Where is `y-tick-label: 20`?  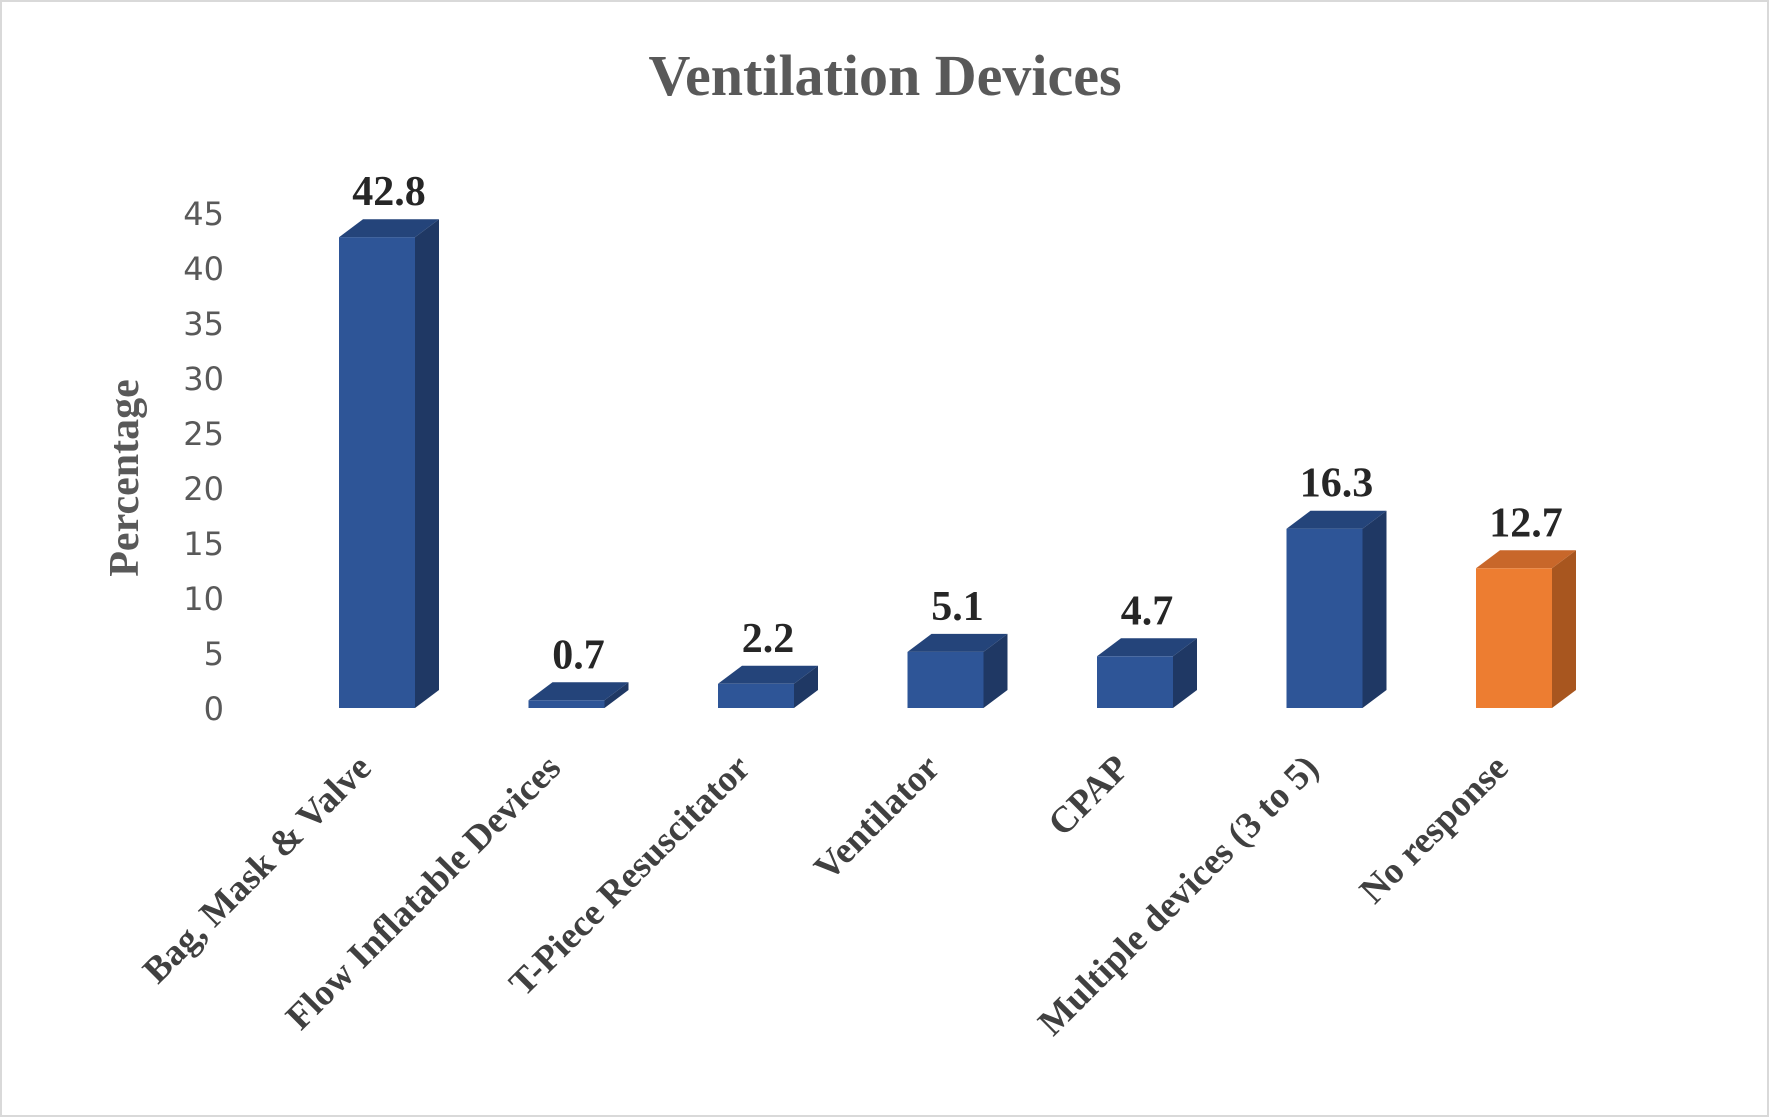 y-tick-label: 20 is located at coordinates (203, 489).